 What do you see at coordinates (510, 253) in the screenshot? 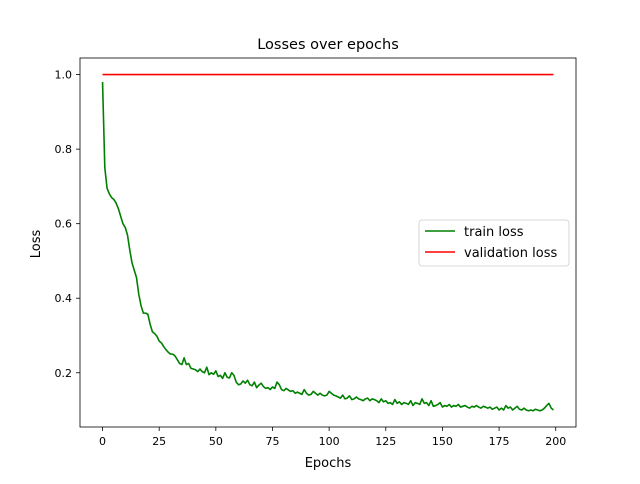
I see `legend-label-1: validation loss` at bounding box center [510, 253].